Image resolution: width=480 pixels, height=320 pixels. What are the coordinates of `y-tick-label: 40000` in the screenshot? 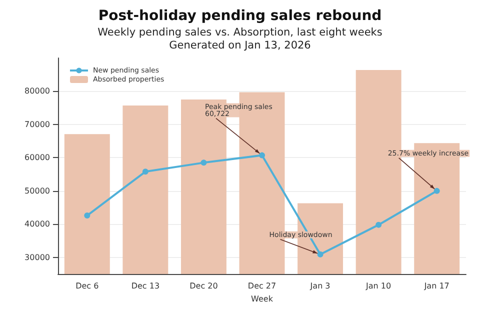 It's located at (37, 224).